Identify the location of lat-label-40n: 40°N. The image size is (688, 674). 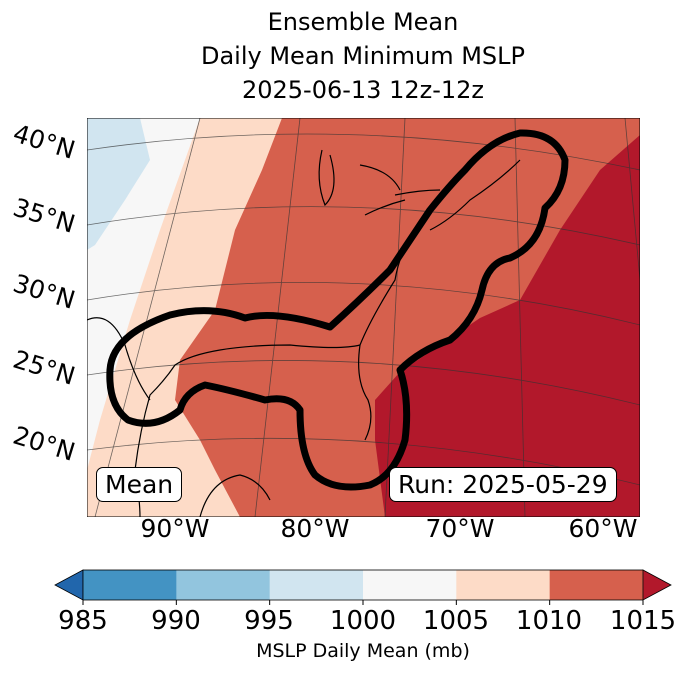
(44, 141).